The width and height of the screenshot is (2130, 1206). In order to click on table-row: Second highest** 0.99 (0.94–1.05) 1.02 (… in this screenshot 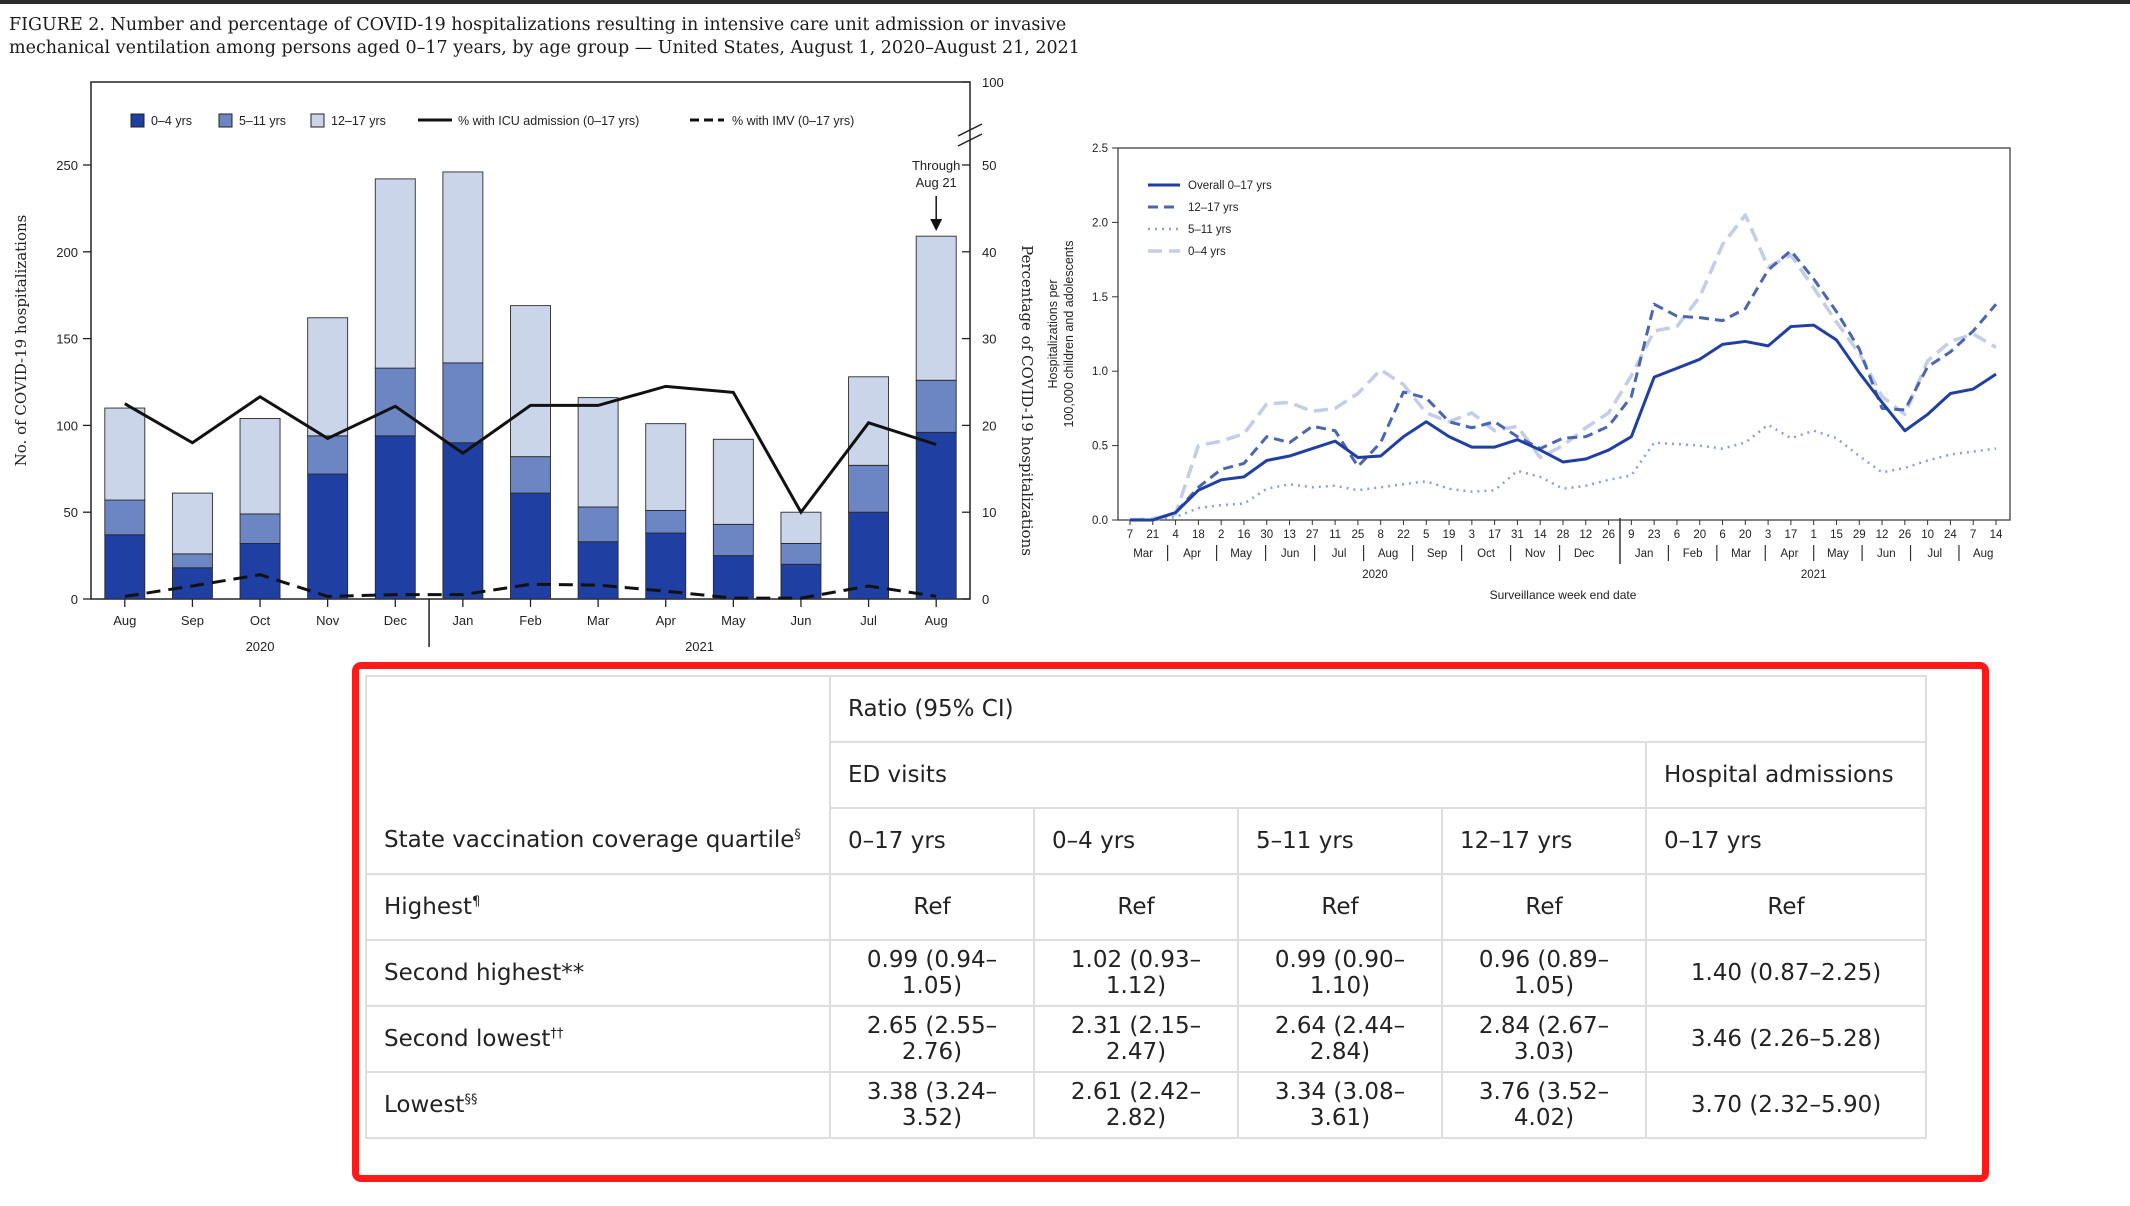, I will do `click(1146, 973)`.